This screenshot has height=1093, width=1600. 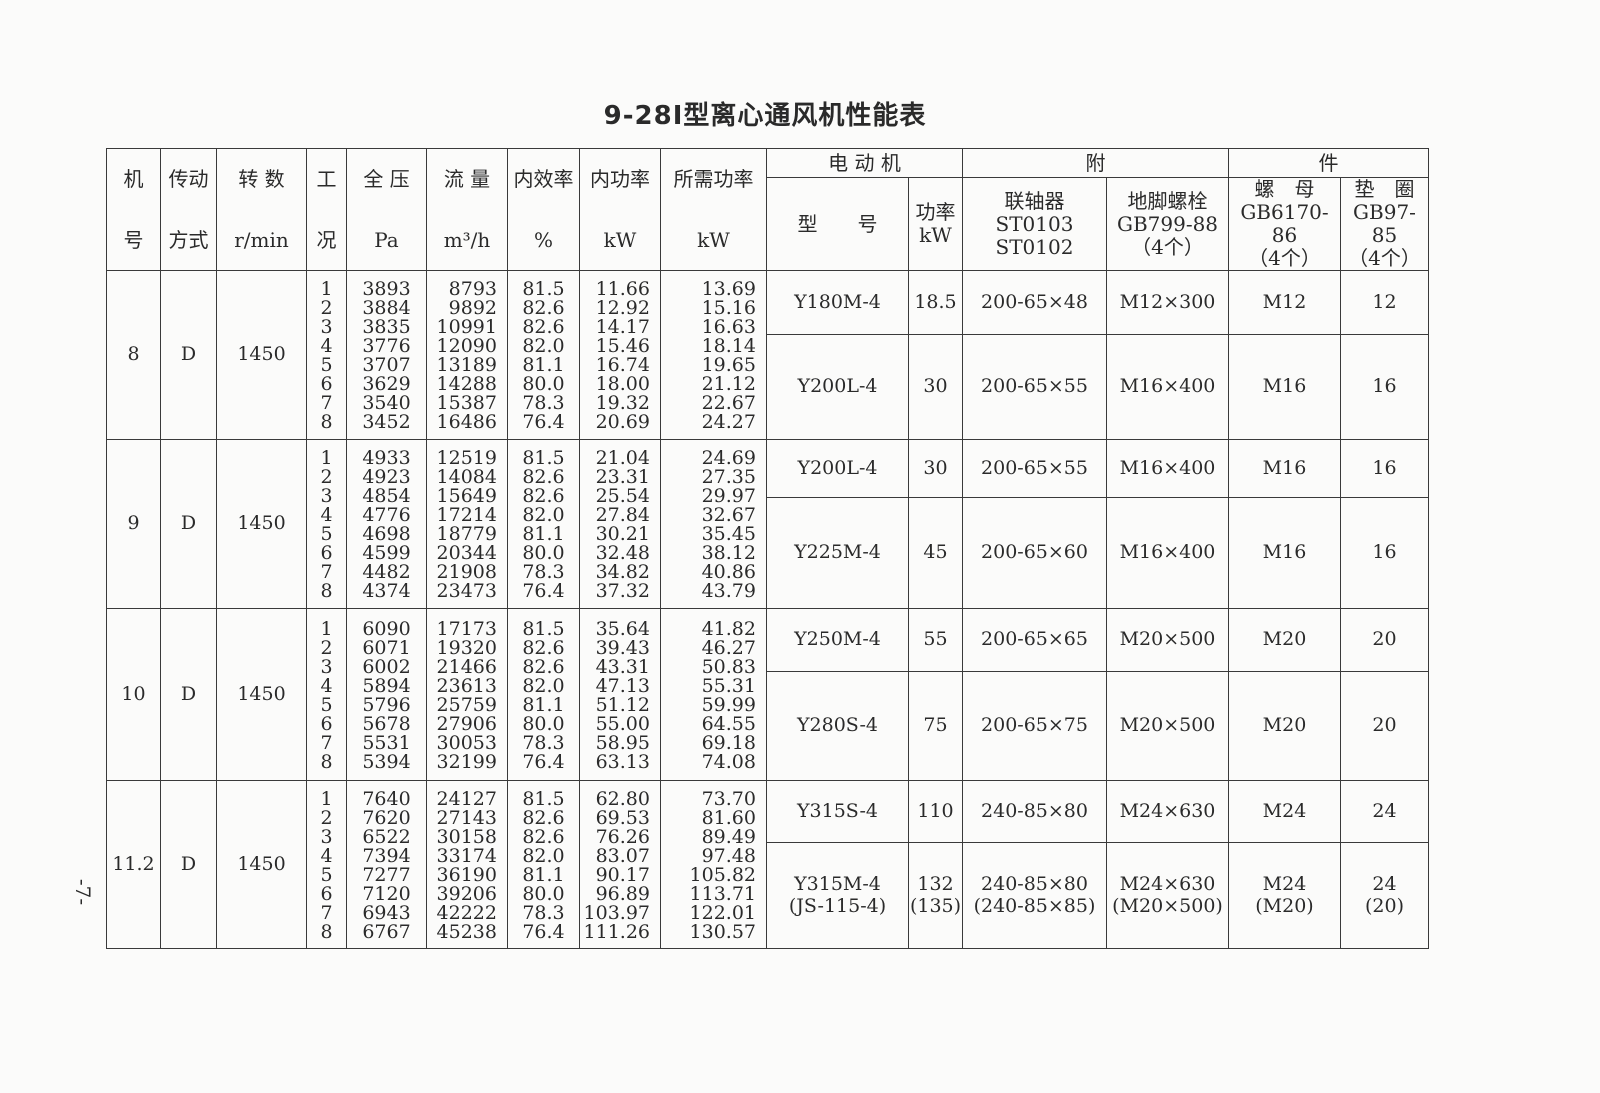 I want to click on header-drive: 传动 方式, so click(x=188, y=209).